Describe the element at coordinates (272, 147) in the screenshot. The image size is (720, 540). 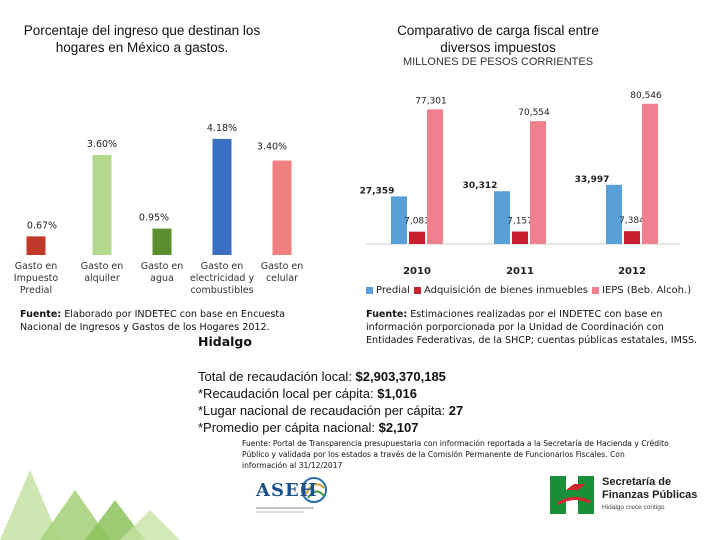
I see `left-bar-value-4: 3.40%` at that location.